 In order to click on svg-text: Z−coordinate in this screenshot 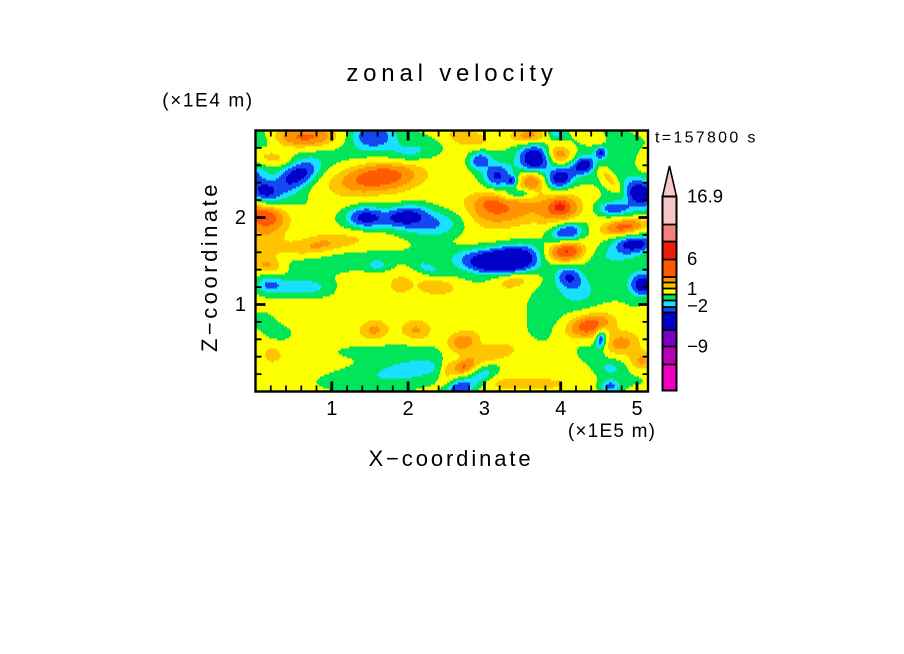, I will do `click(209, 266)`.